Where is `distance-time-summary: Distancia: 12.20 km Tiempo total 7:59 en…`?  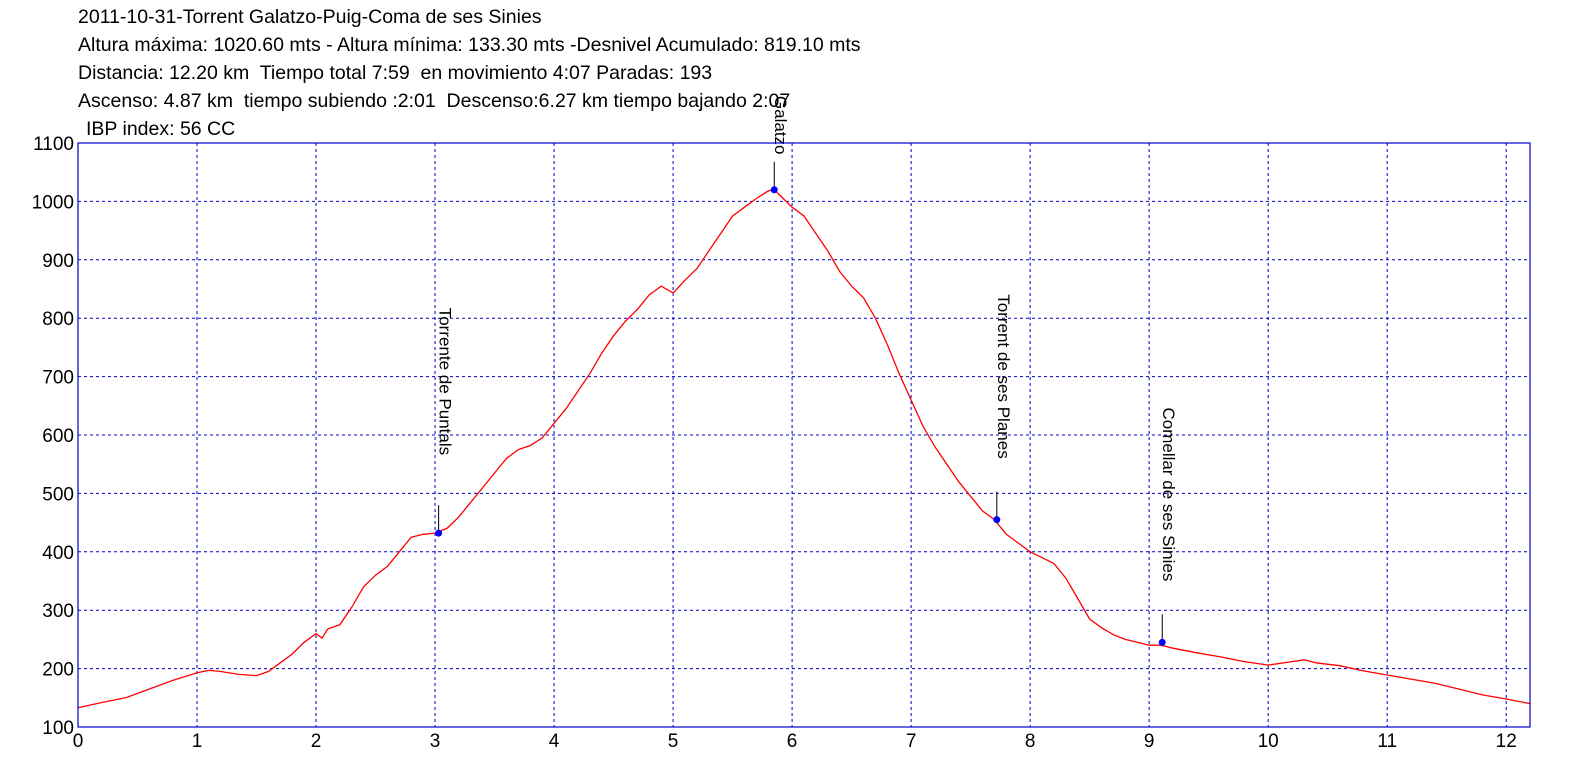
distance-time-summary: Distancia: 12.20 km Tiempo total 7:59 en… is located at coordinates (395, 73).